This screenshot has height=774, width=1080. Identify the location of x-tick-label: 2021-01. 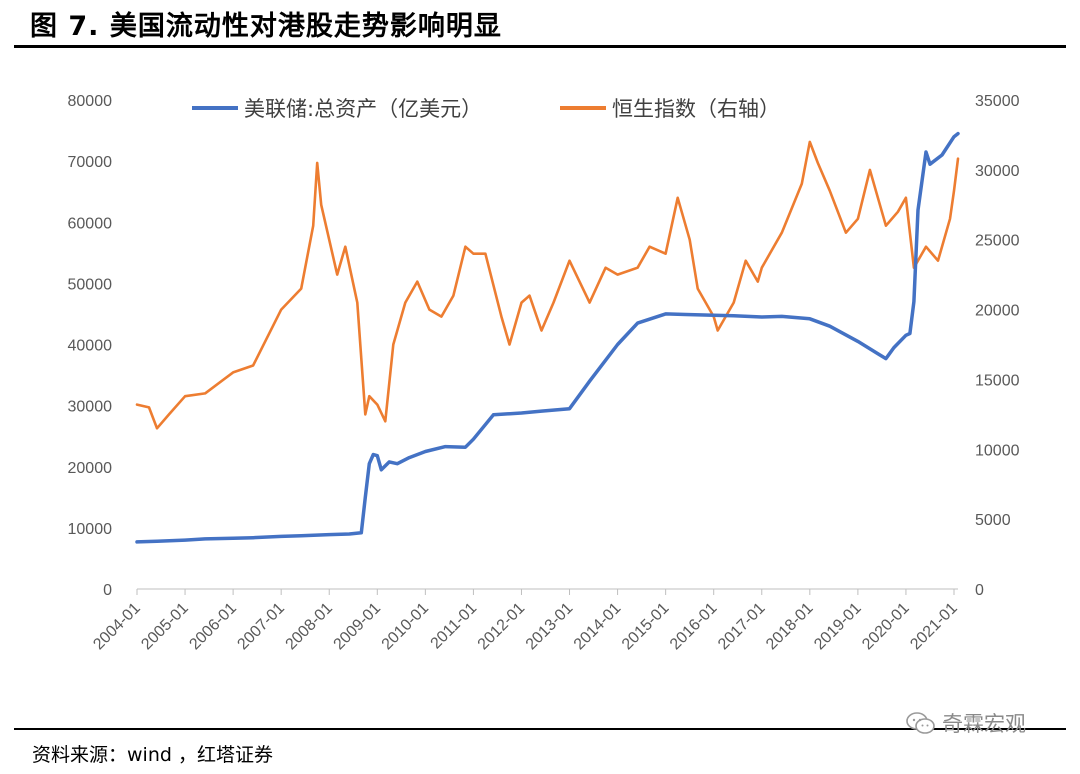
(934, 627).